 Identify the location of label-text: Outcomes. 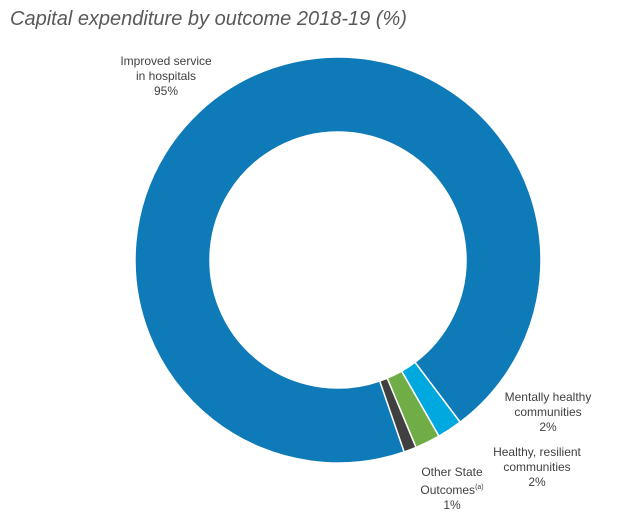
(448, 490).